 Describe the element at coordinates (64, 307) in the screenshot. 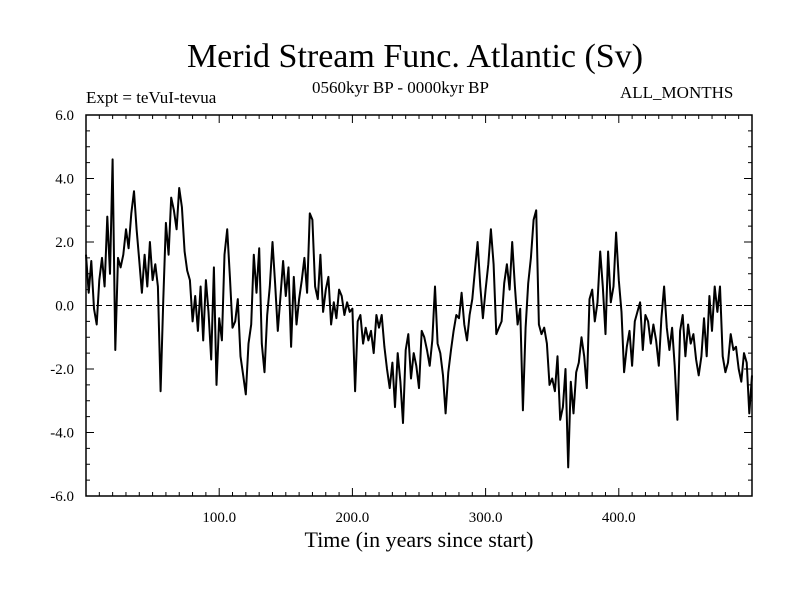

I see `y-tick-label: 0.0` at that location.